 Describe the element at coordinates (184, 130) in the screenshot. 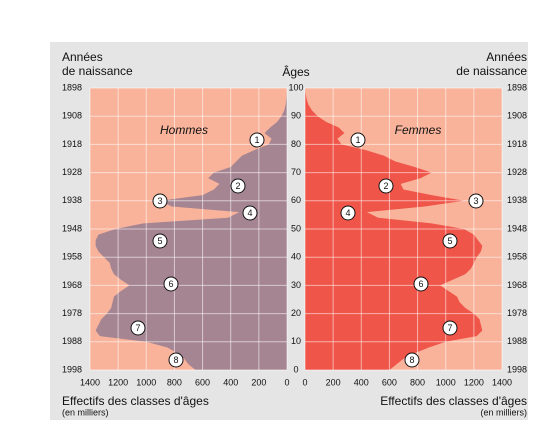

I see `series-label: Hommes` at that location.